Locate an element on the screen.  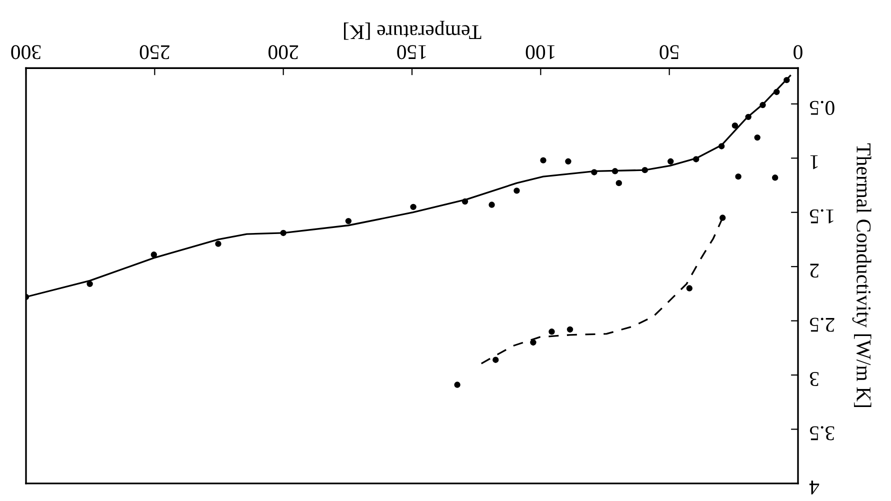
y-tick-label: 2.5 is located at coordinates (822, 325).